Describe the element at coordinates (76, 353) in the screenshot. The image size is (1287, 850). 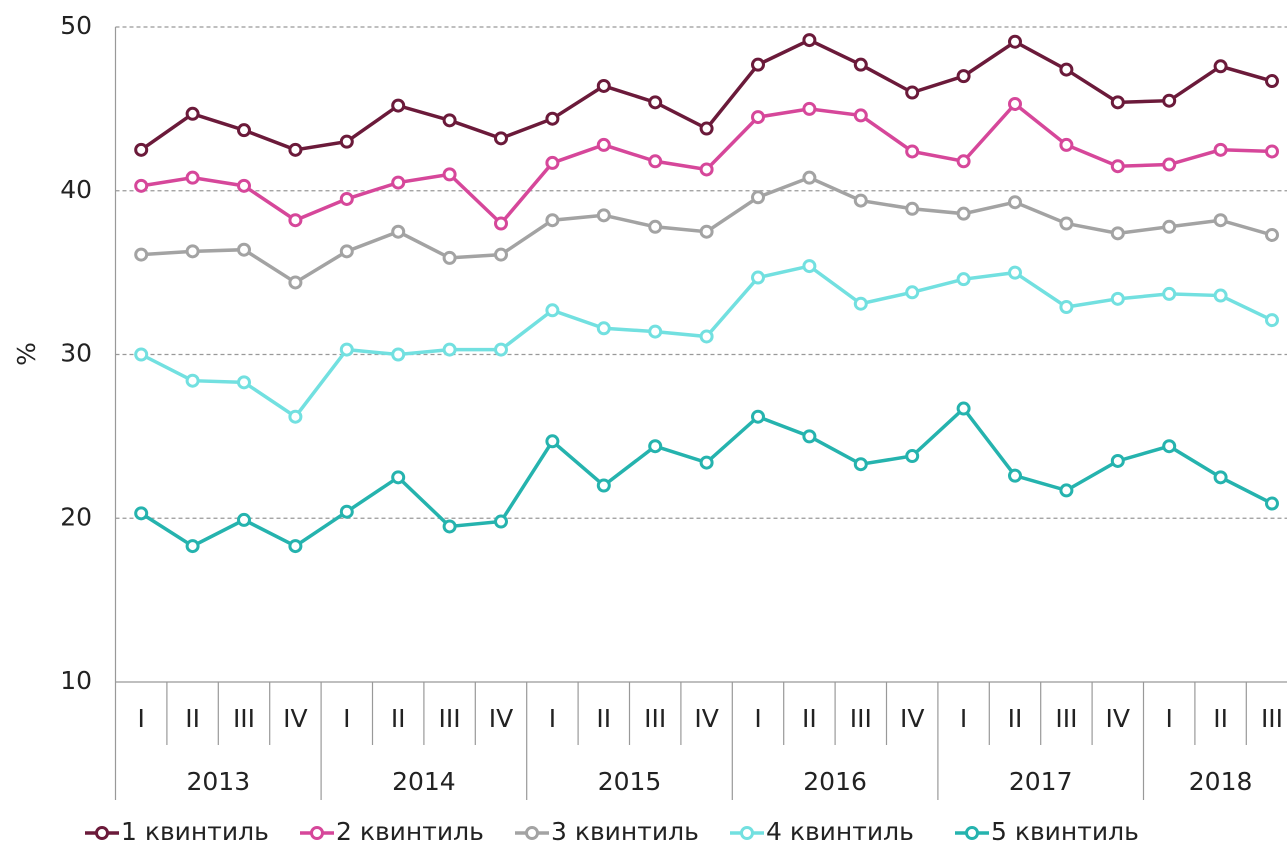
I see `y-tick-label: 30` at that location.